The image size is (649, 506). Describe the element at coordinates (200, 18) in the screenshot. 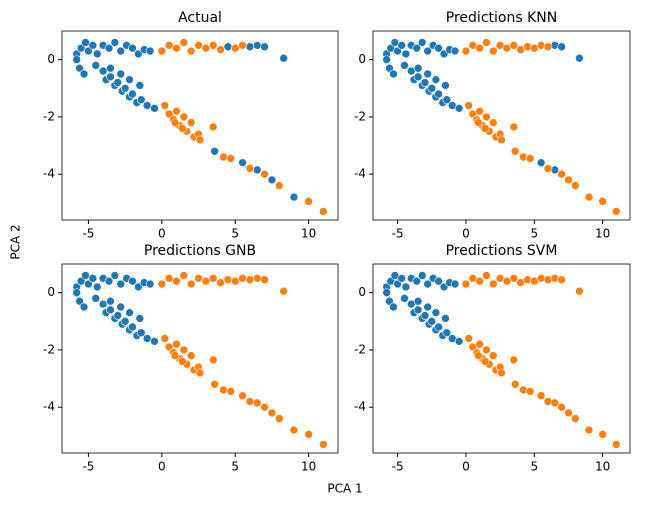

I see `subplot-title: Actual` at that location.